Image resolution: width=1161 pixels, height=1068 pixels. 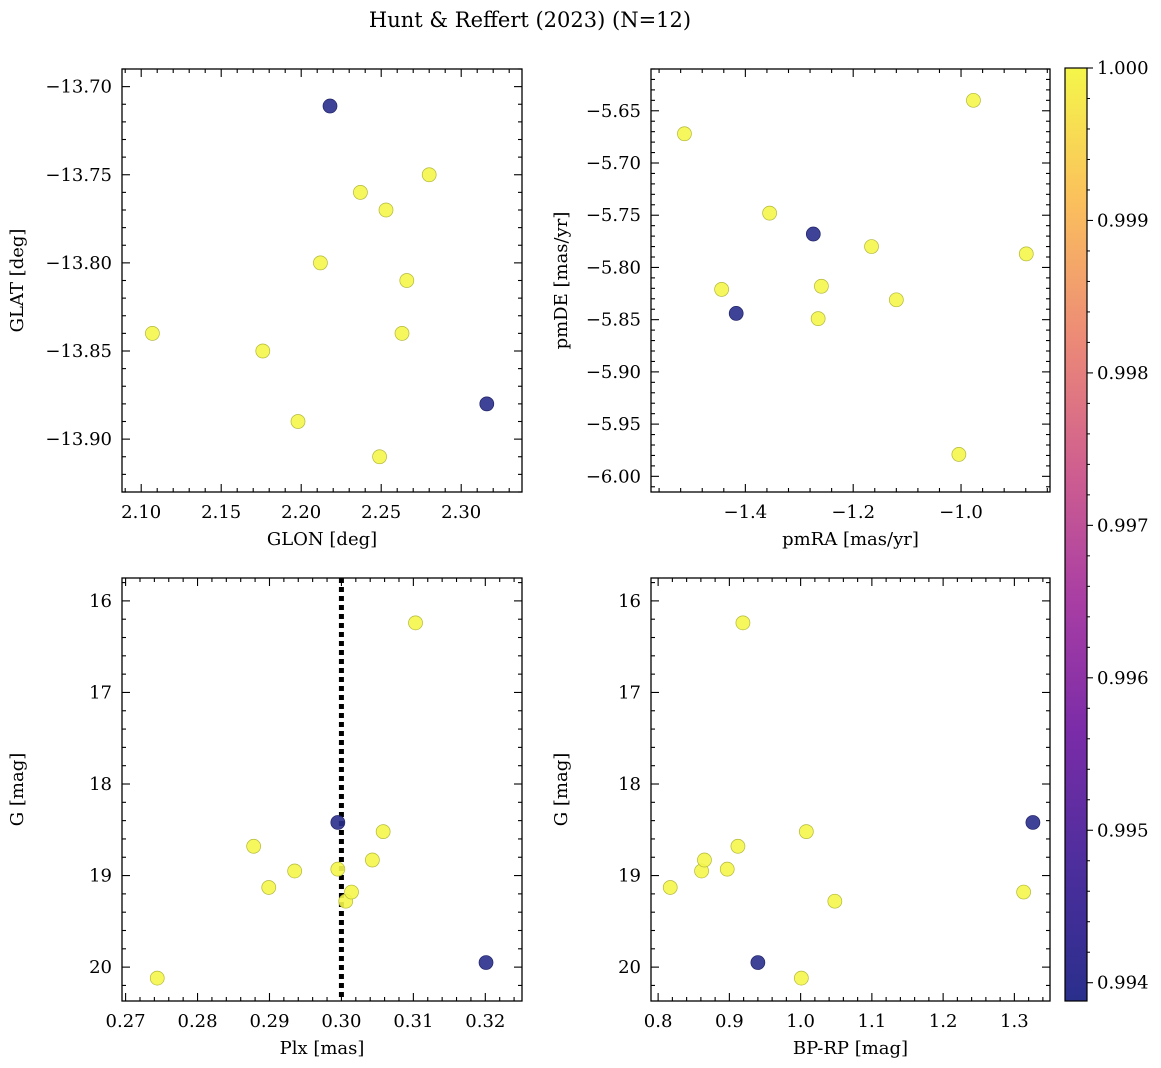 I want to click on x-tick-label: 1.3, so click(x=1014, y=1021).